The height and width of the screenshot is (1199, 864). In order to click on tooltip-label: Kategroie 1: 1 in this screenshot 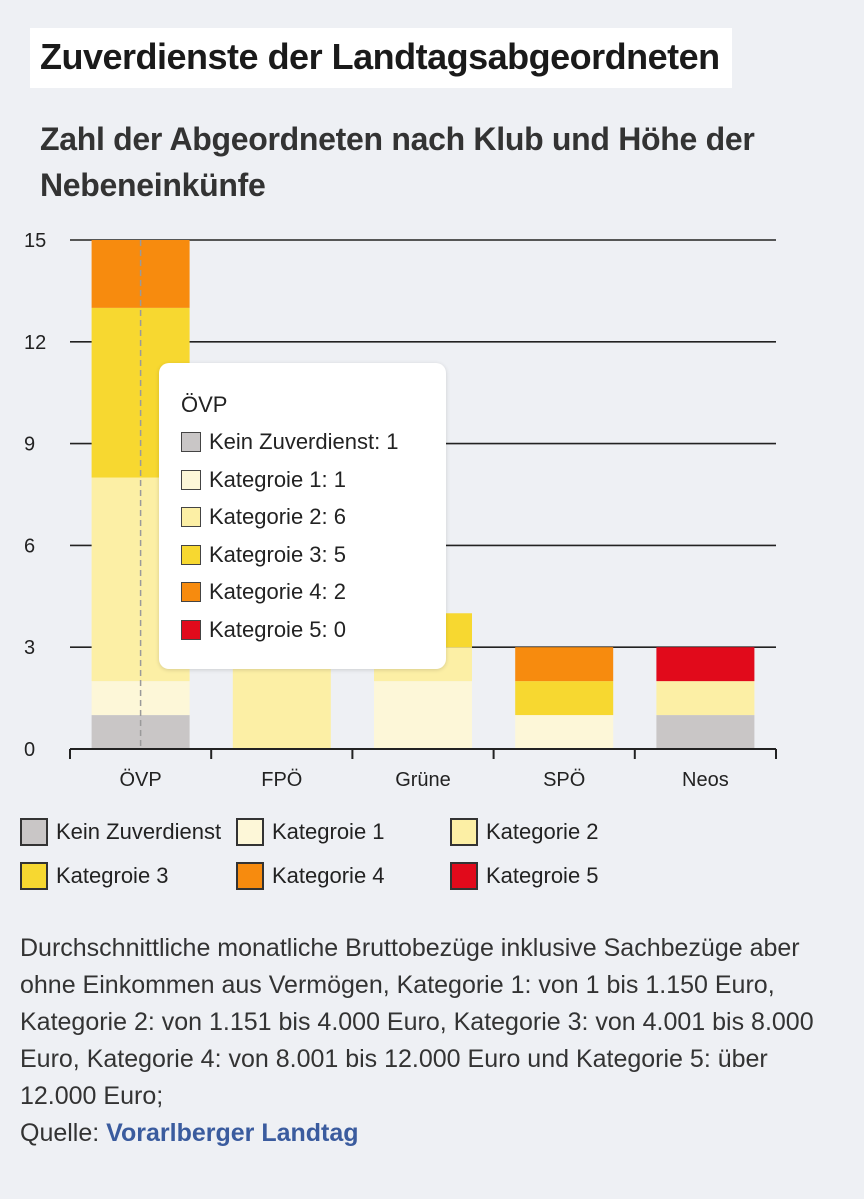, I will do `click(277, 479)`.